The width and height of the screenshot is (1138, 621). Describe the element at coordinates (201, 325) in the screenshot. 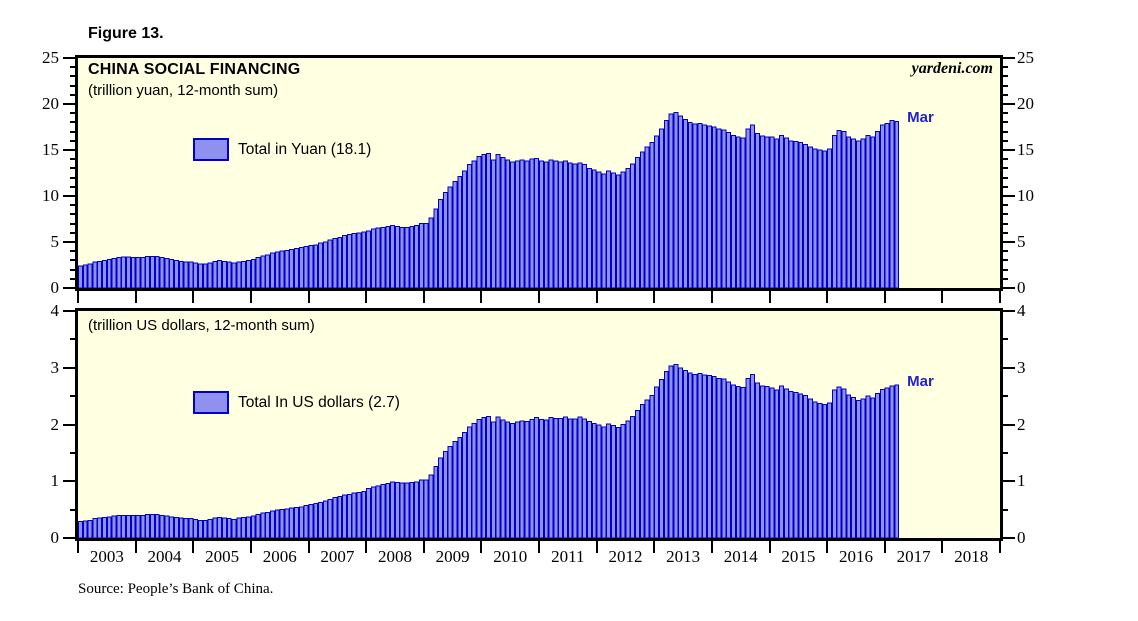

I see `chart-subtitle-usd: (trillion US dollars, 12-month sum)` at that location.